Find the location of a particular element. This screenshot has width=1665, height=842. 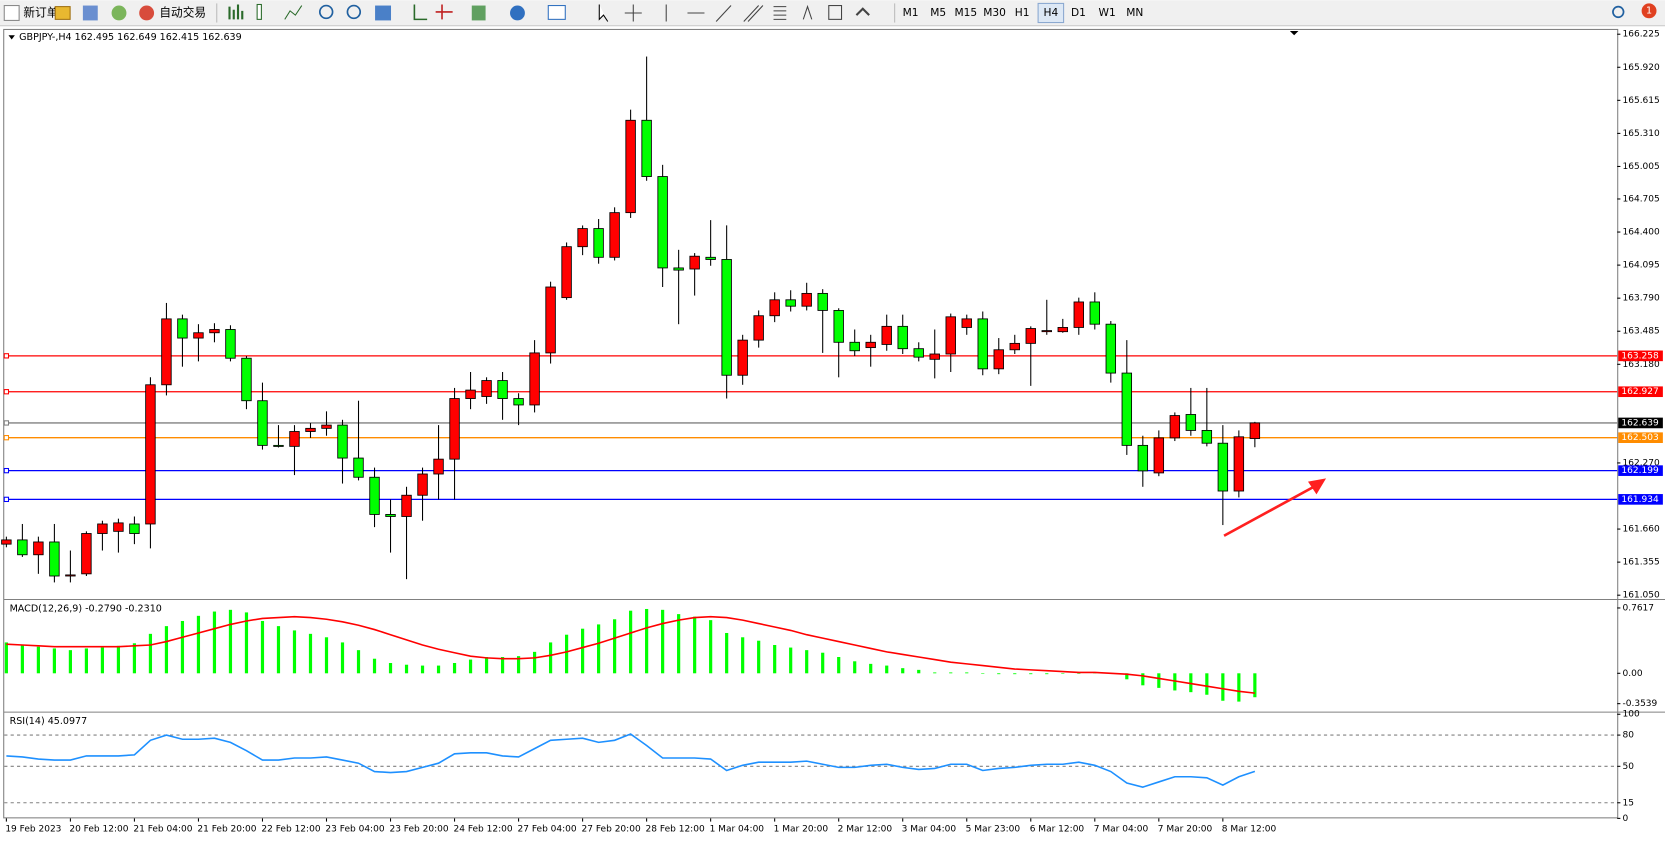

timeframe-button: M30 is located at coordinates (994, 12).